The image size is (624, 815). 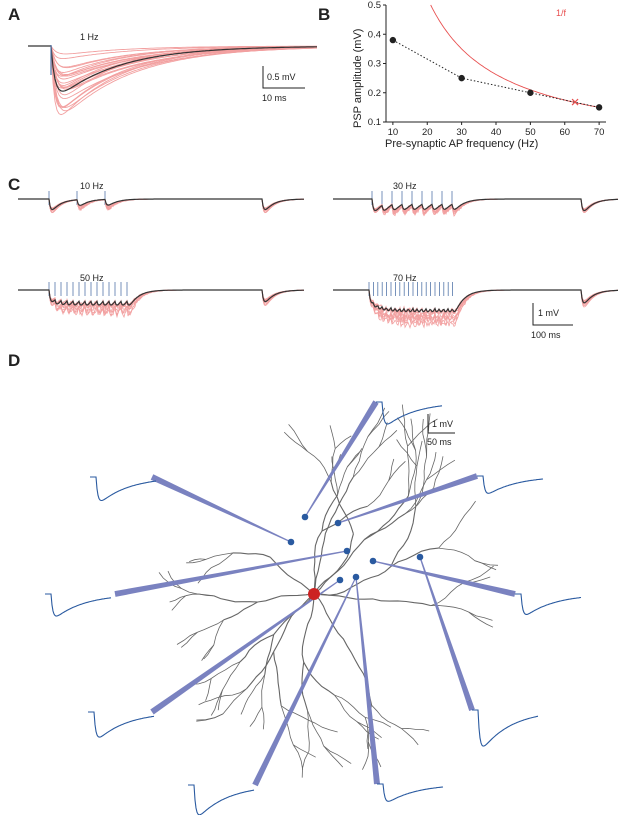 What do you see at coordinates (475, 301) in the screenshot?
I see `mean-trace-70hz` at bounding box center [475, 301].